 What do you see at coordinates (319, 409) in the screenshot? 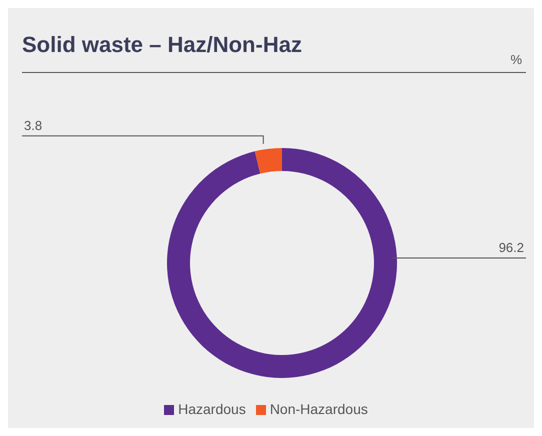
I see `legend-label: Non-Hazardous` at bounding box center [319, 409].